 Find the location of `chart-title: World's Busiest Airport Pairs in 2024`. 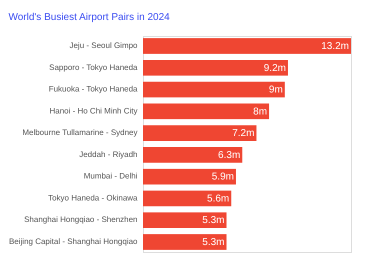

chart-title: World's Busiest Airport Pairs in 2024 is located at coordinates (89, 17).